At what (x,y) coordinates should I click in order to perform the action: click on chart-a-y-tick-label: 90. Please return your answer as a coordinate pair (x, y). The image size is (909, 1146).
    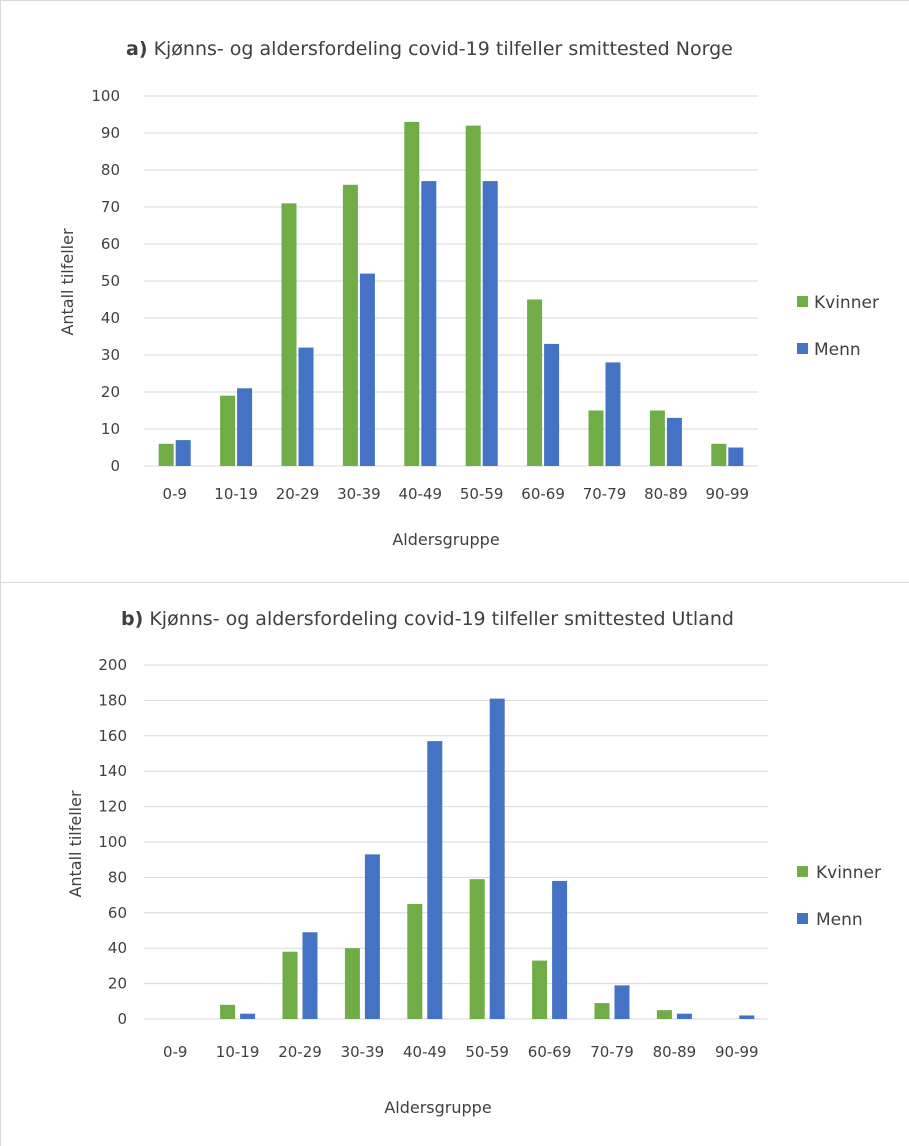
    Looking at the image, I should click on (110, 133).